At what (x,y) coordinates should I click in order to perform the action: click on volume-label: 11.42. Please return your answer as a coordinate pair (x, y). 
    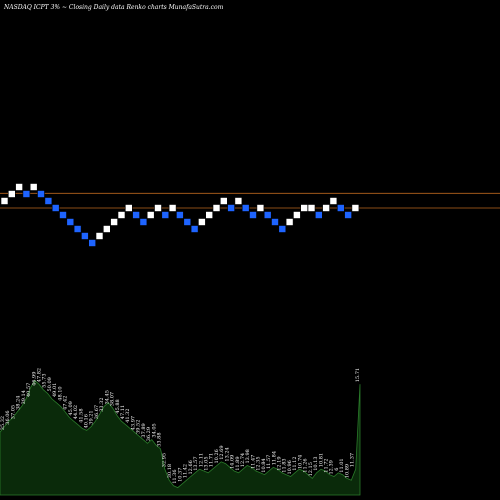
    Looking at the image, I should click on (186, 471).